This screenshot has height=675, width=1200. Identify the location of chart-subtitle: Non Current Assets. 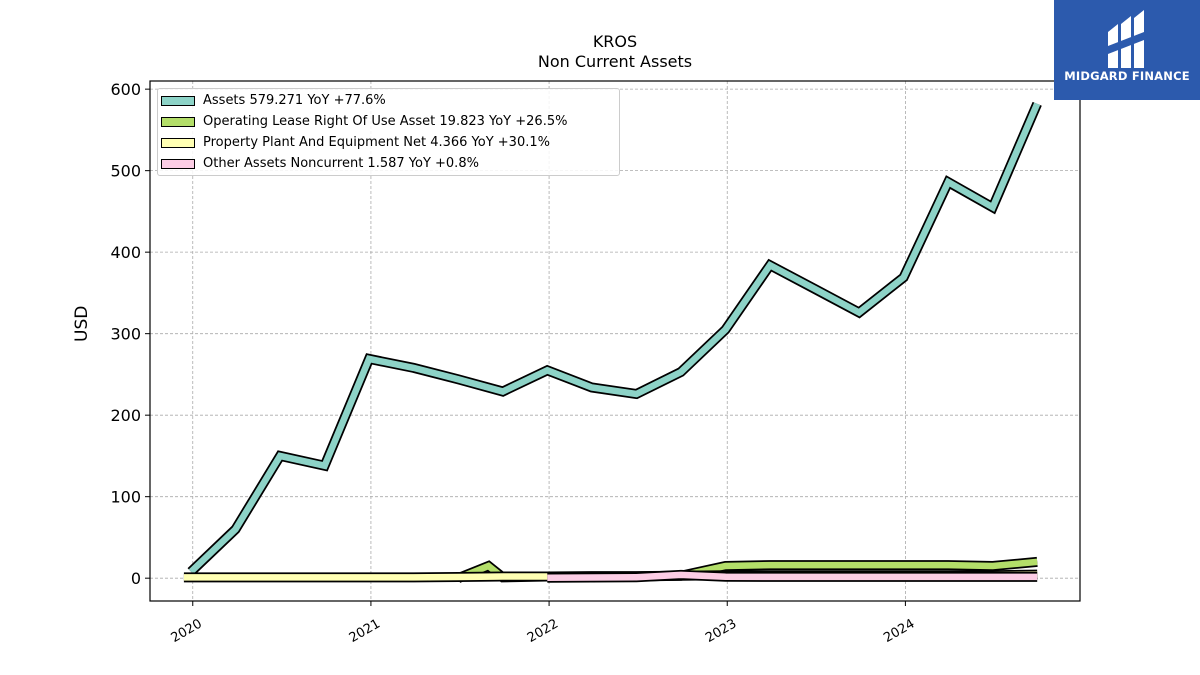
(615, 61).